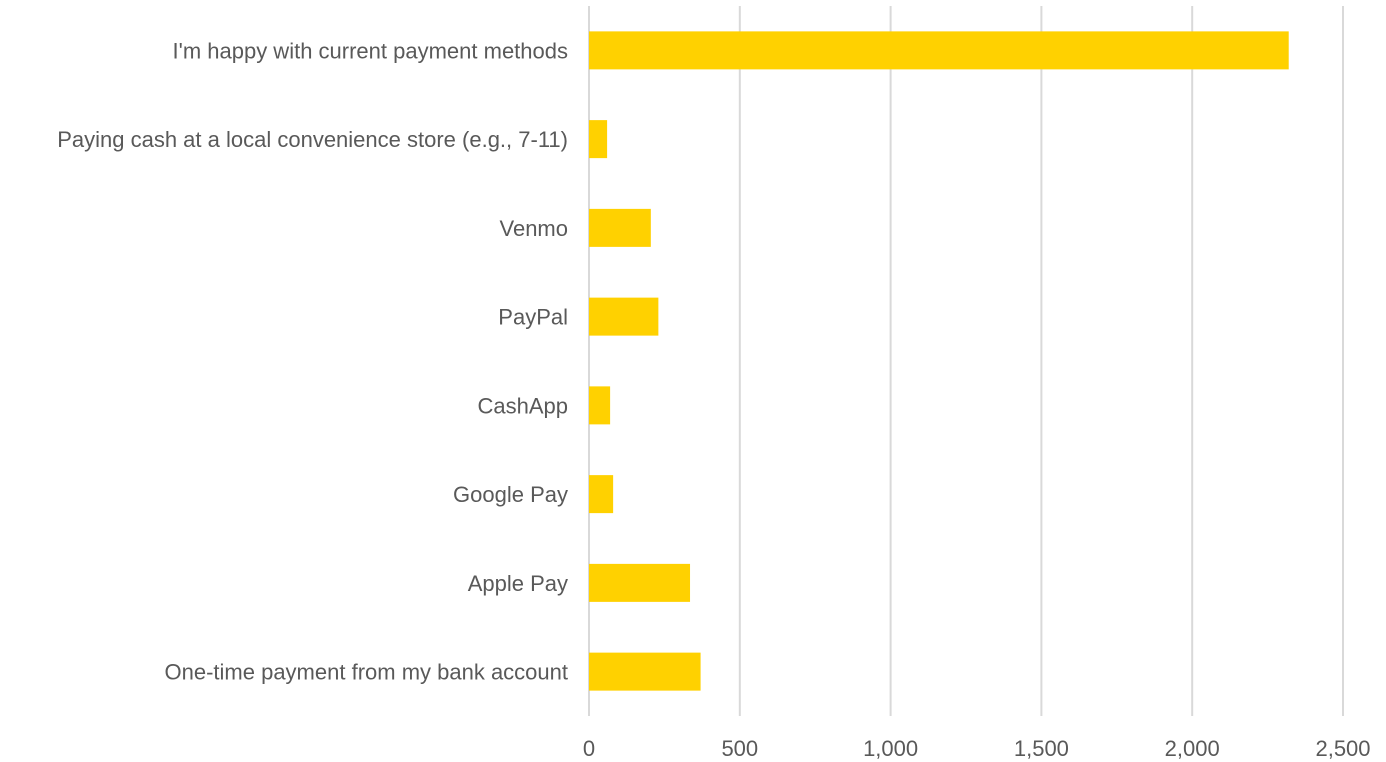 The height and width of the screenshot is (762, 1386). Describe the element at coordinates (1041, 748) in the screenshot. I see `x-tick-label: 1,500` at that location.